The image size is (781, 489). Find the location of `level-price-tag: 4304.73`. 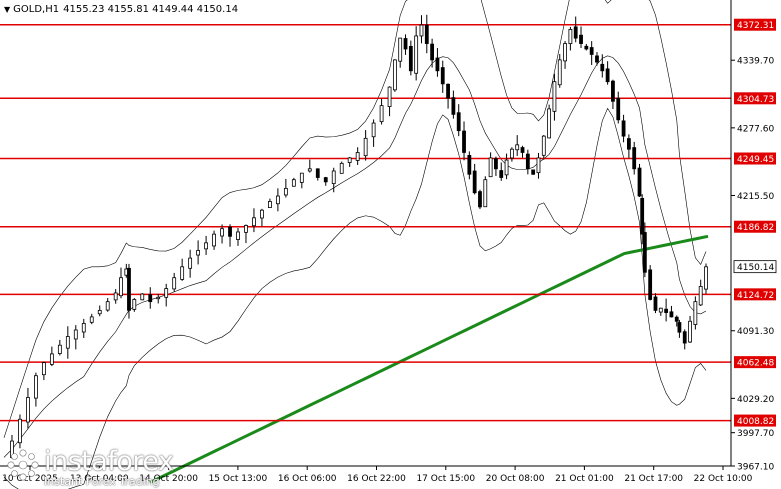

level-price-tag: 4304.73 is located at coordinates (755, 98).